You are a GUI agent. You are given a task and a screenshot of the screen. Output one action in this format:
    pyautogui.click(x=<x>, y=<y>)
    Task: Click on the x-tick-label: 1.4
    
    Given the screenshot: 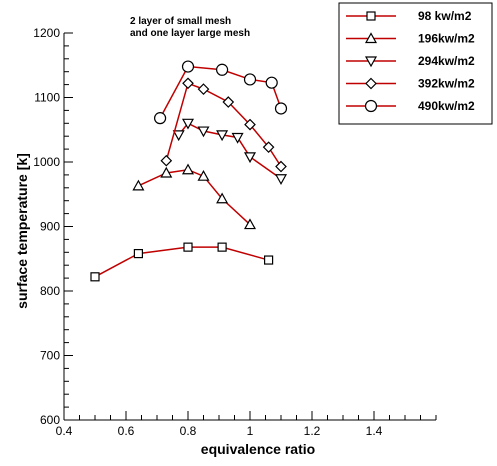 What is the action you would take?
    pyautogui.click(x=374, y=431)
    